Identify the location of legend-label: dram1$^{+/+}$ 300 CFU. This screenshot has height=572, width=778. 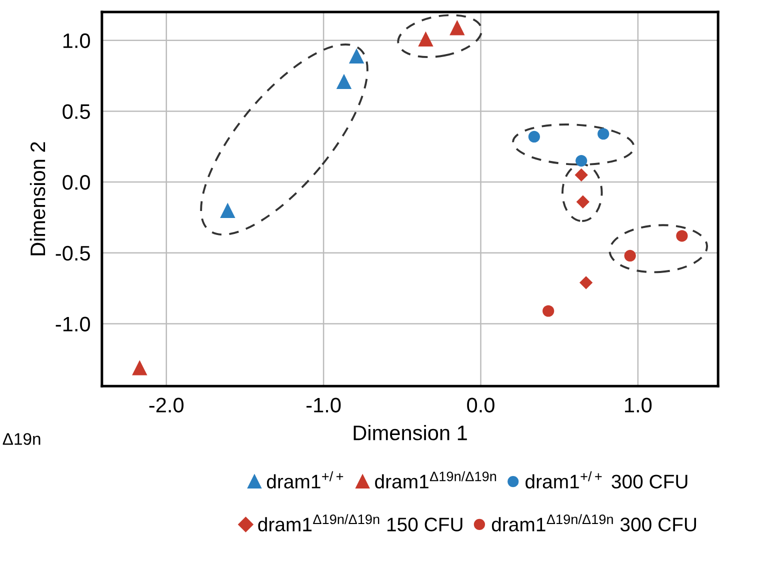
(607, 480).